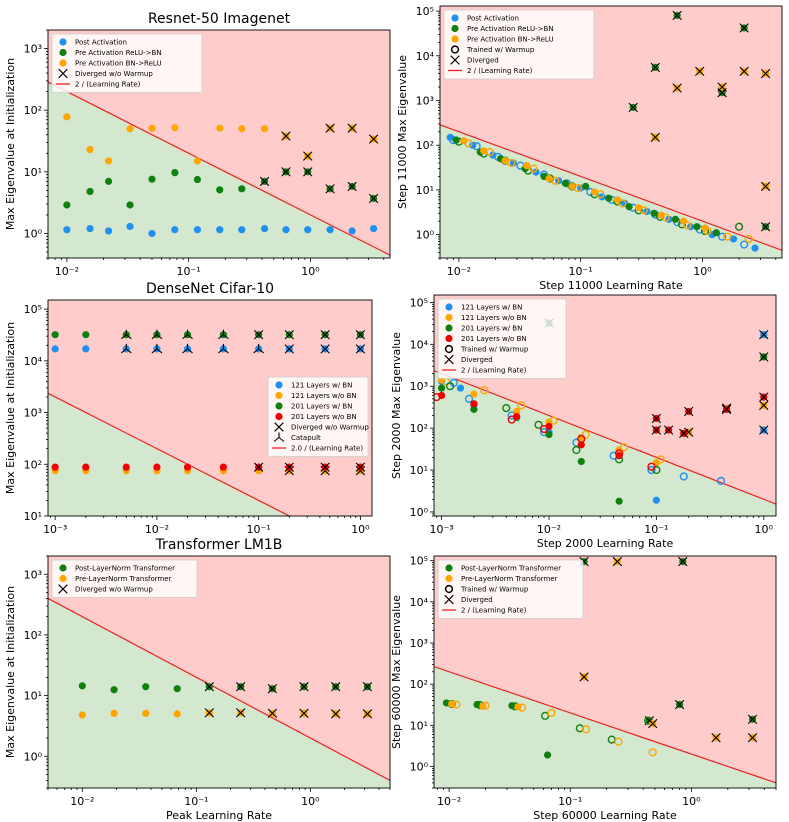 The image size is (789, 822). What do you see at coordinates (425, 190) in the screenshot?
I see `y-tick-label: 10¹` at bounding box center [425, 190].